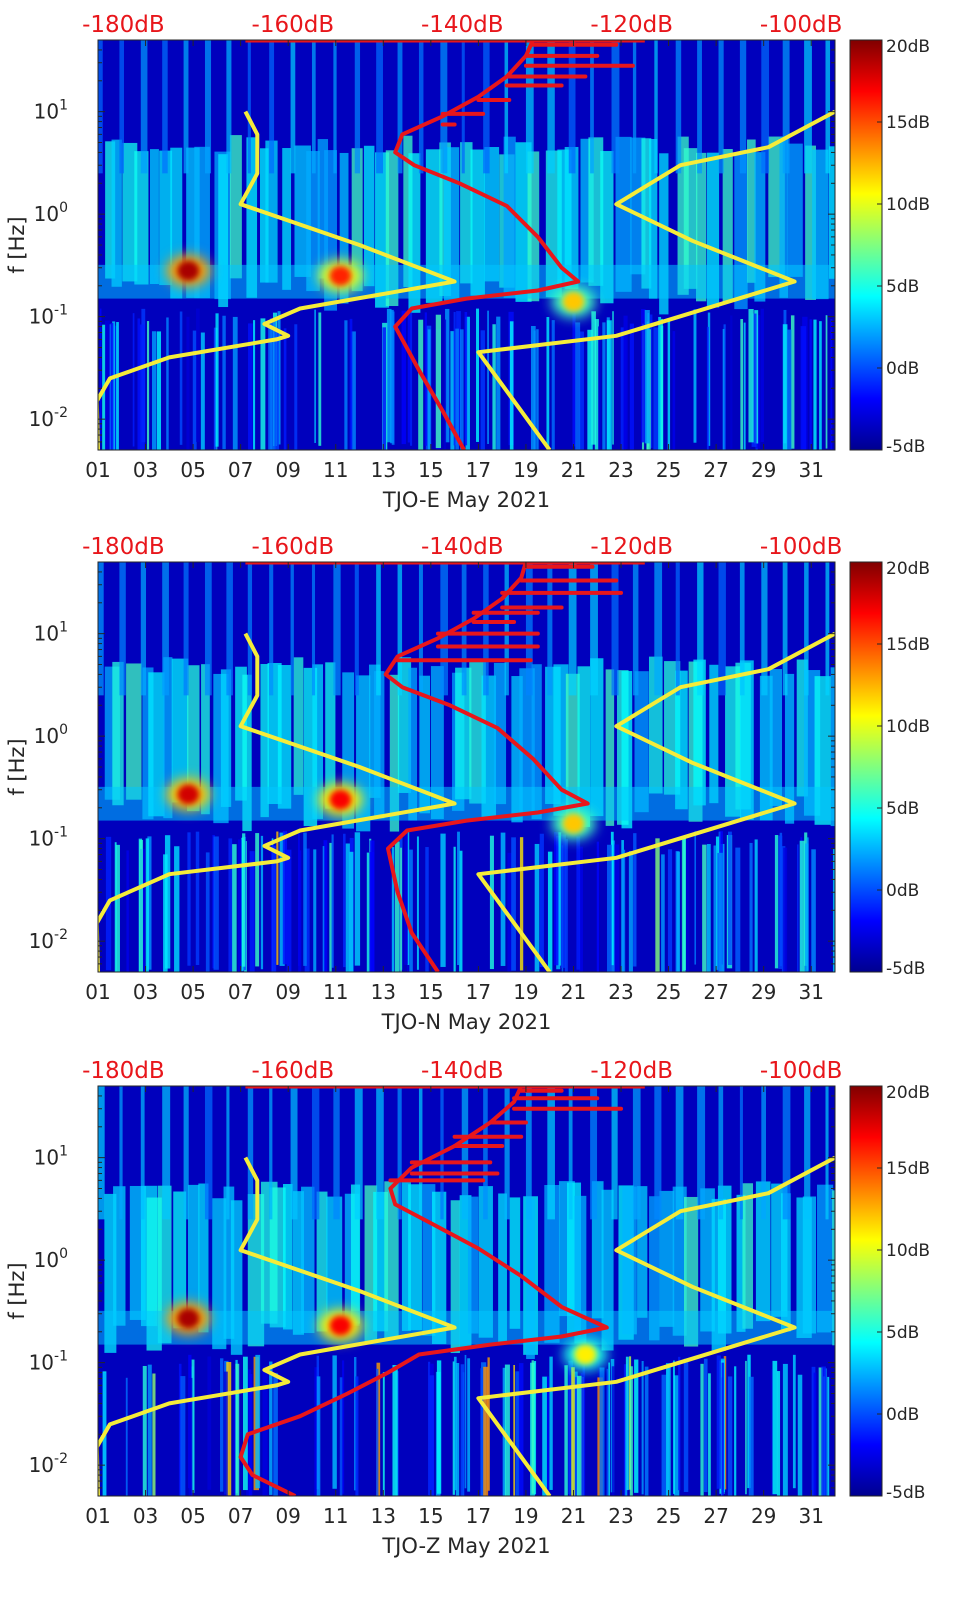 This screenshot has height=1599, width=962. I want to click on x-axis-label: TJO-E May 2021, so click(466, 500).